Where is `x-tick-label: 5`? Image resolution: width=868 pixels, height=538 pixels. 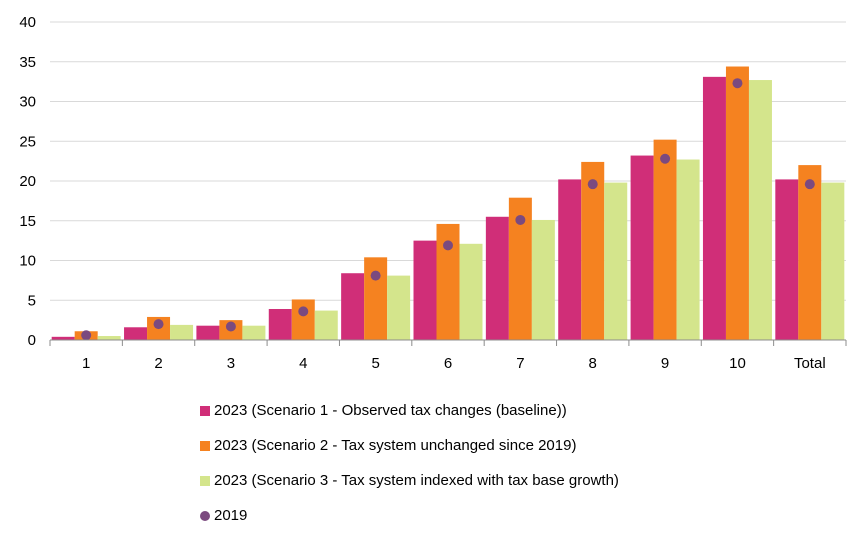
x-tick-label: 5 is located at coordinates (375, 363).